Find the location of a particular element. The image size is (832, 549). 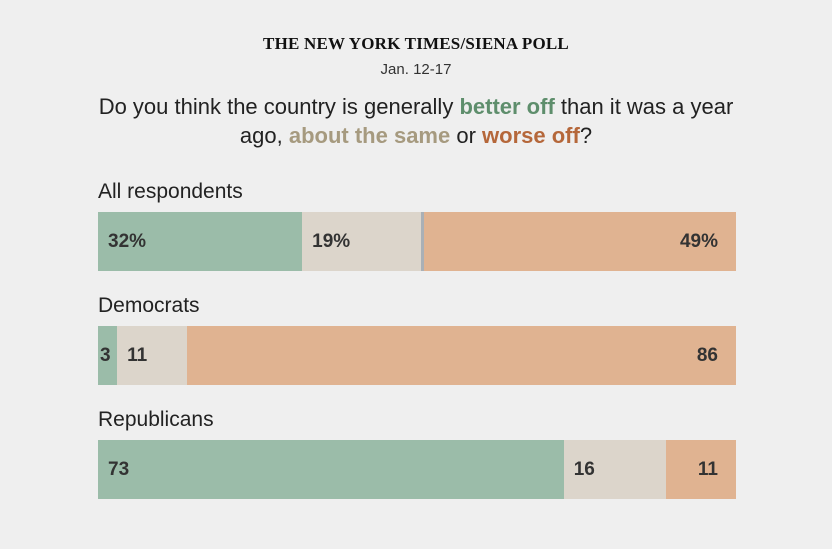

group-label: Democrats is located at coordinates (149, 305).